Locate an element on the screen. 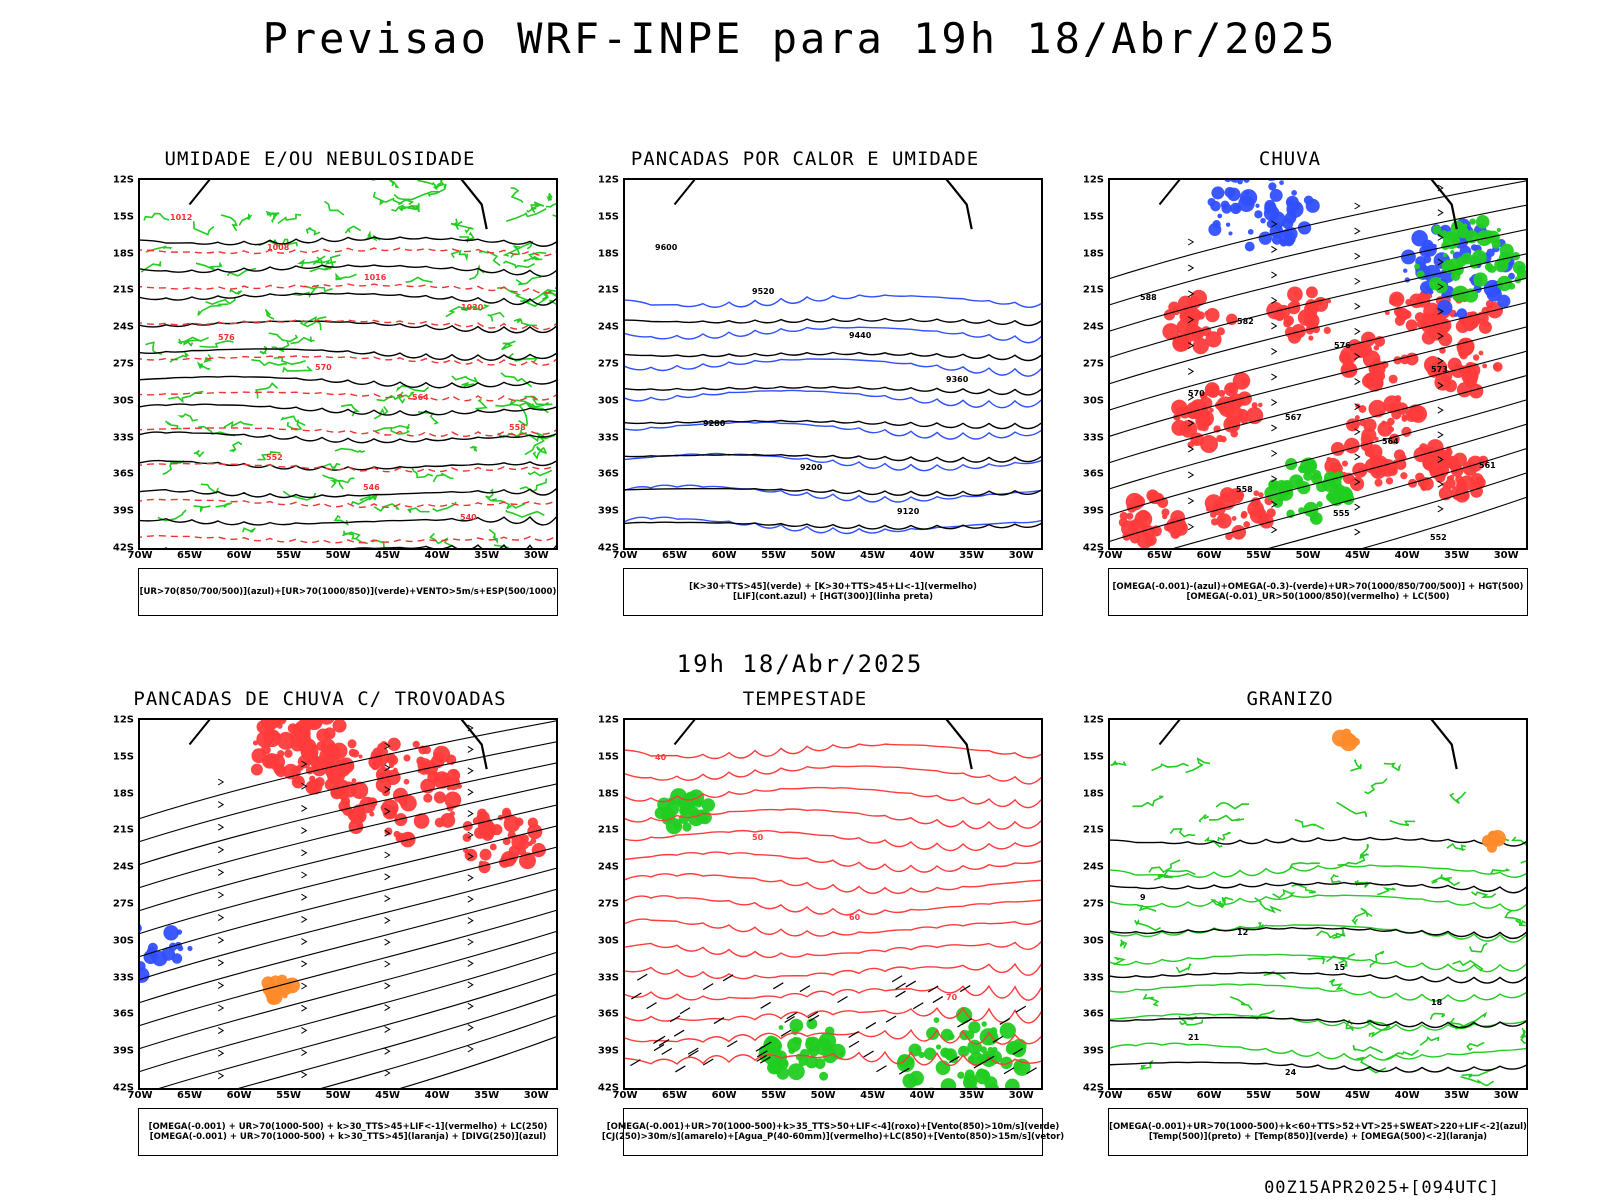 This screenshot has height=1200, width=1600. lat-tick-label: 12S is located at coordinates (123, 720).